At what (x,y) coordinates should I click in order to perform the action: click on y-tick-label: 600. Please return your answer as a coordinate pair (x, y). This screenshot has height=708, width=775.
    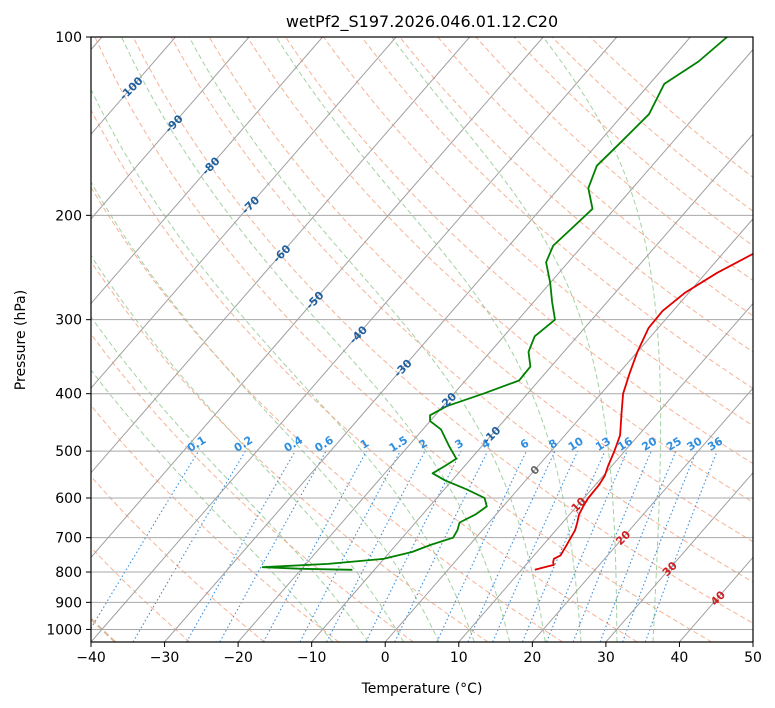
    Looking at the image, I should click on (68, 499).